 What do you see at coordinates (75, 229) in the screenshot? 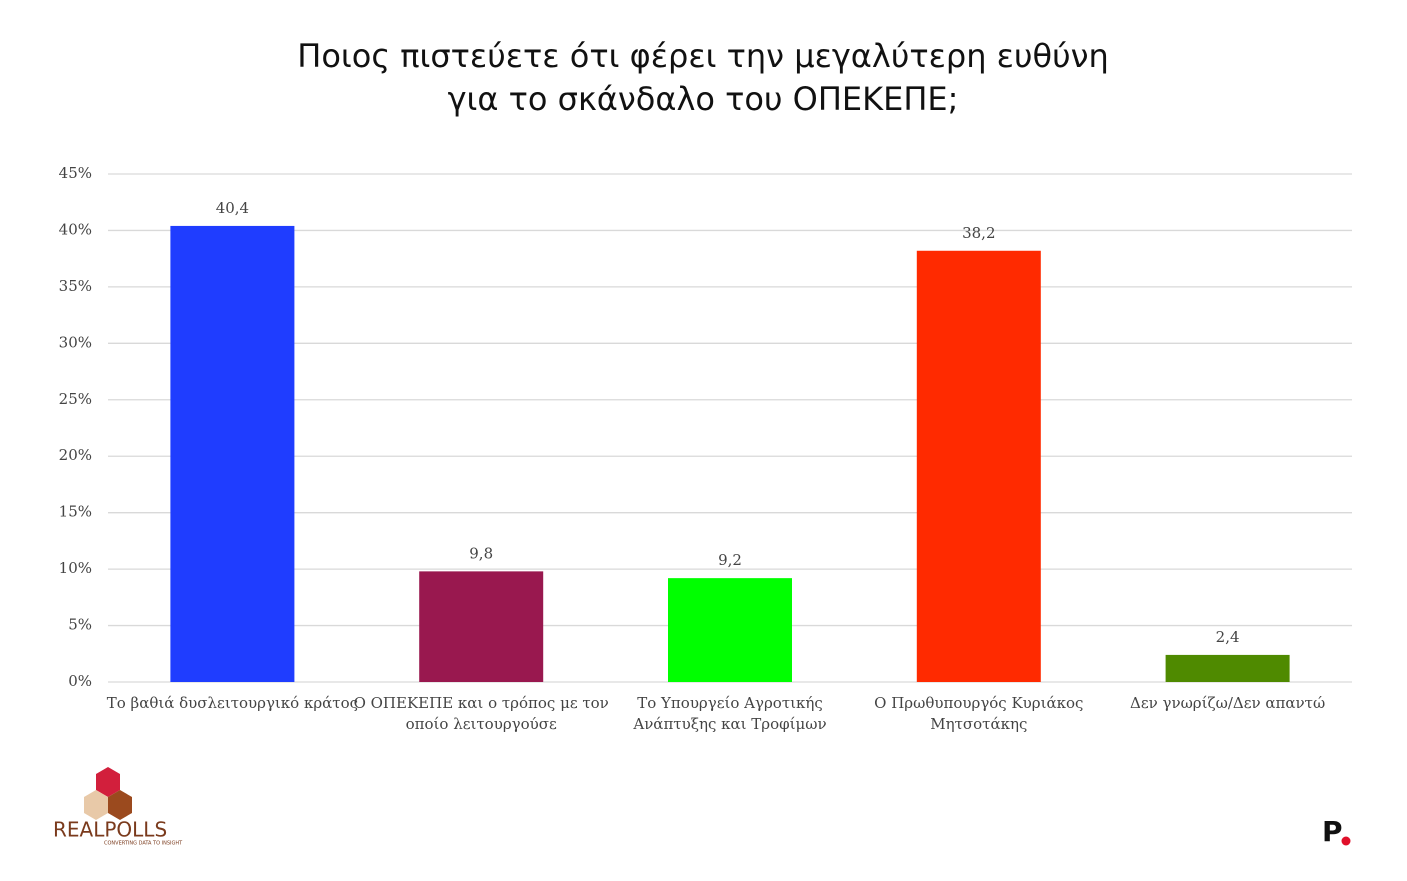
I see `y-tick-label: 40%` at bounding box center [75, 229].